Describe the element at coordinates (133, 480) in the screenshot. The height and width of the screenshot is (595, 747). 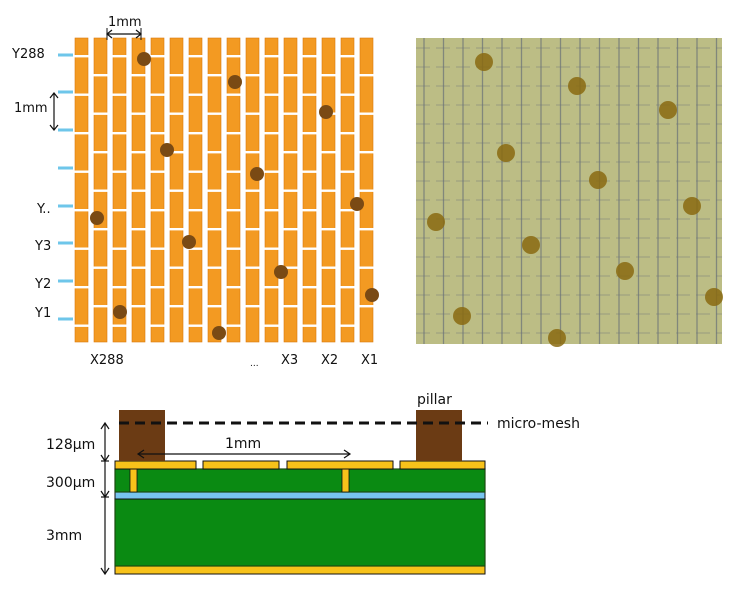
I see `via-left` at that location.